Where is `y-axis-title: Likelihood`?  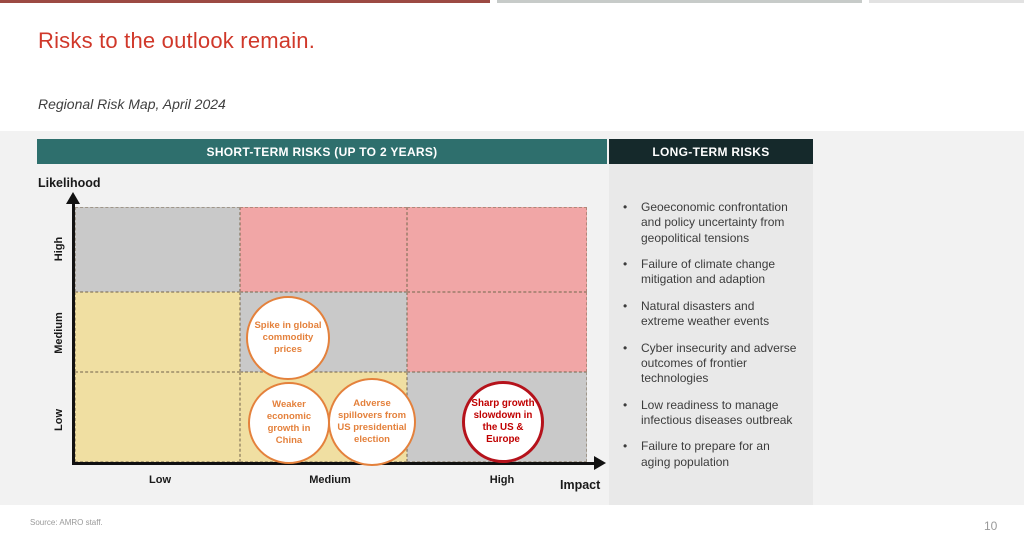 y-axis-title: Likelihood is located at coordinates (69, 183).